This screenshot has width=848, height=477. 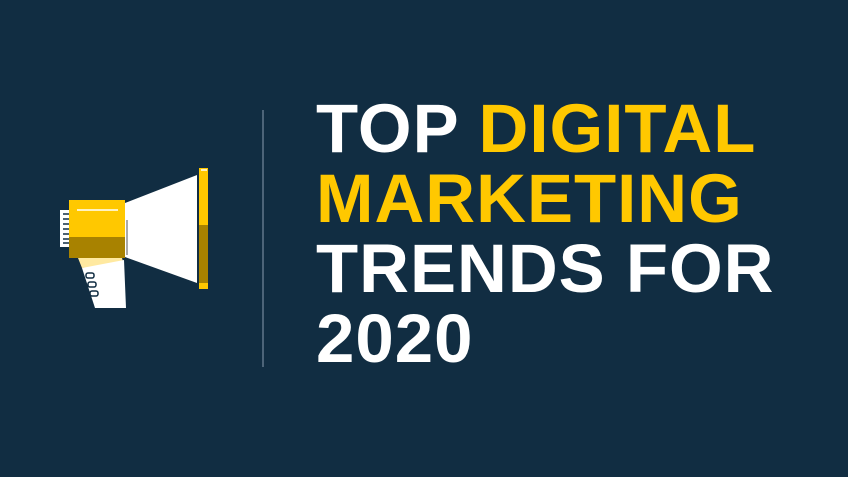 What do you see at coordinates (617, 128) in the screenshot?
I see `headline-digital: DIGITAL` at bounding box center [617, 128].